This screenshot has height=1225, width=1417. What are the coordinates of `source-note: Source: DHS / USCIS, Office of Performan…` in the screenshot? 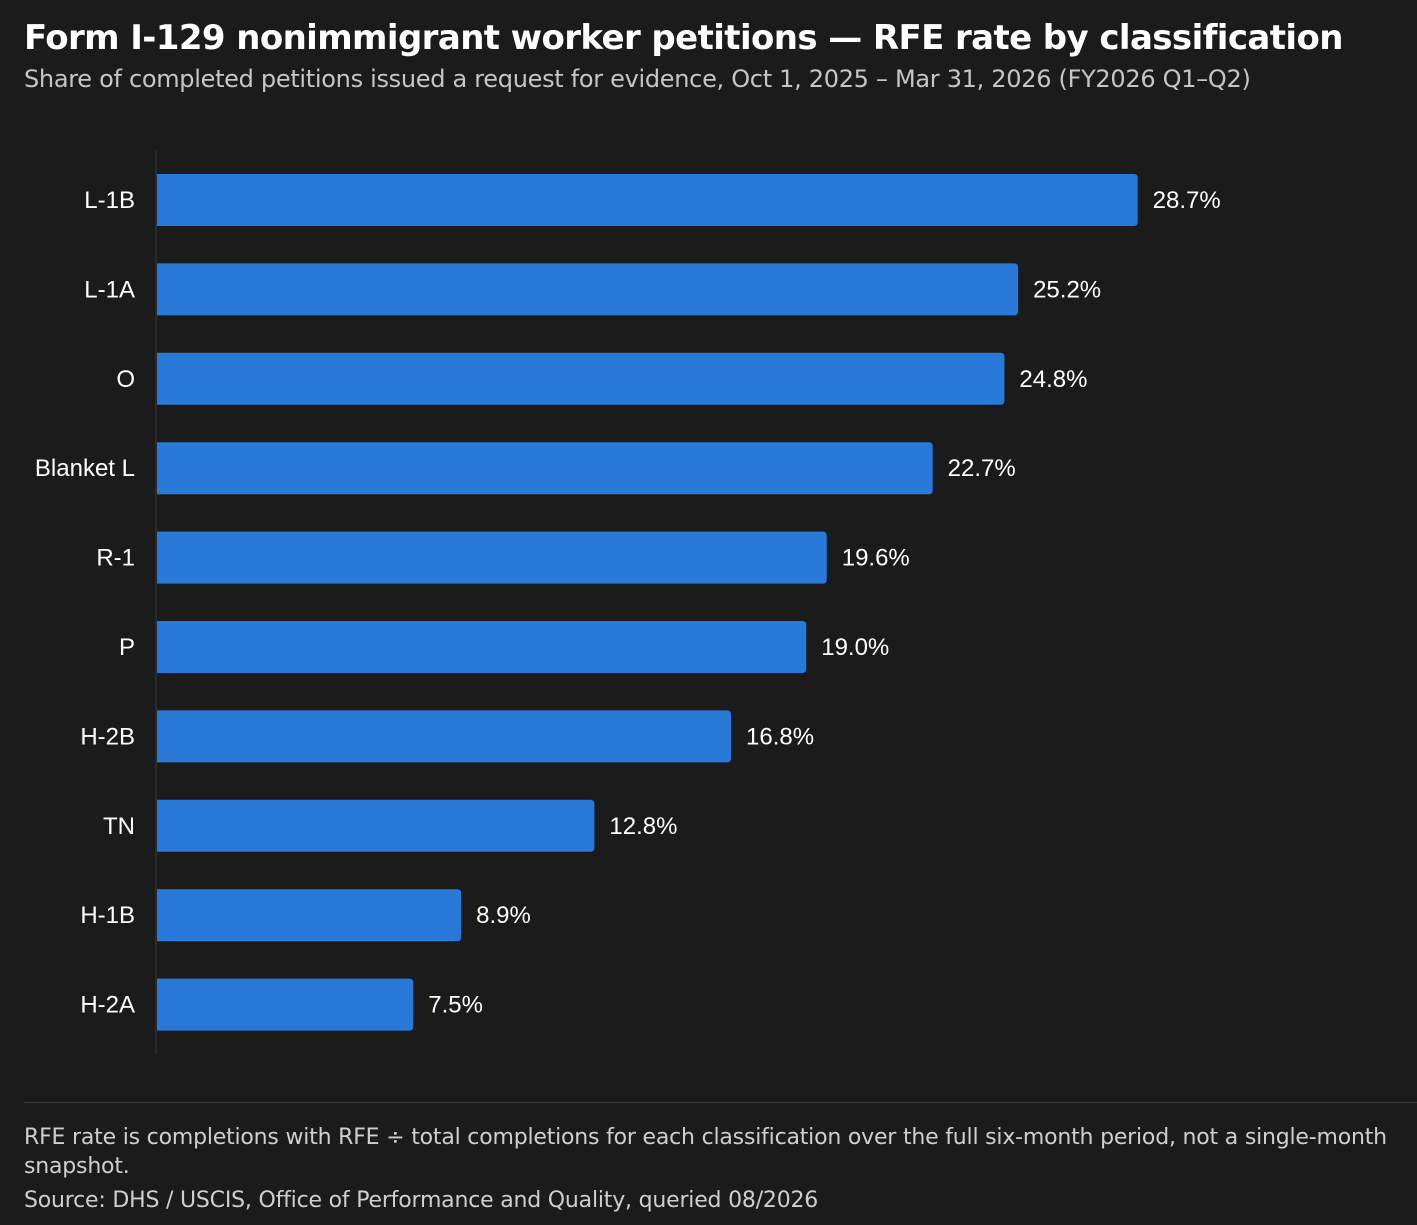 It's located at (421, 1200).